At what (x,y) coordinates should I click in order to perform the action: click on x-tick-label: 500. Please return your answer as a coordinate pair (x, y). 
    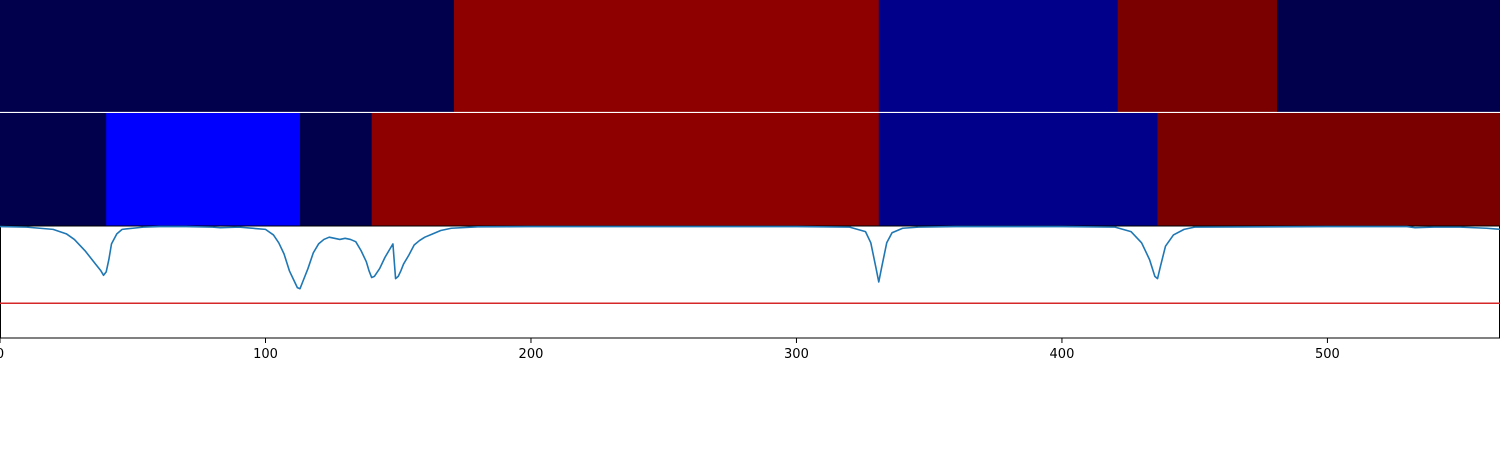
    Looking at the image, I should click on (1327, 354).